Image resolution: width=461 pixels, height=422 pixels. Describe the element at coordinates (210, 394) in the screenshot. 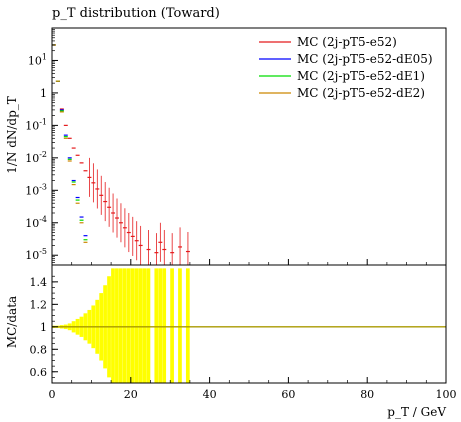

I see `x-tick-label: 40` at that location.